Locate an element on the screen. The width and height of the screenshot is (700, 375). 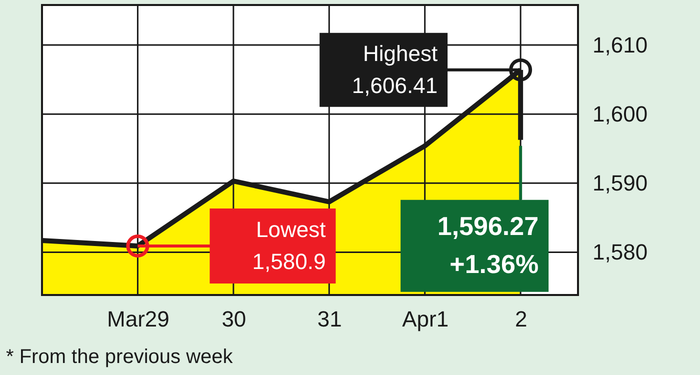
y-tick-label: 1,600 is located at coordinates (620, 114).